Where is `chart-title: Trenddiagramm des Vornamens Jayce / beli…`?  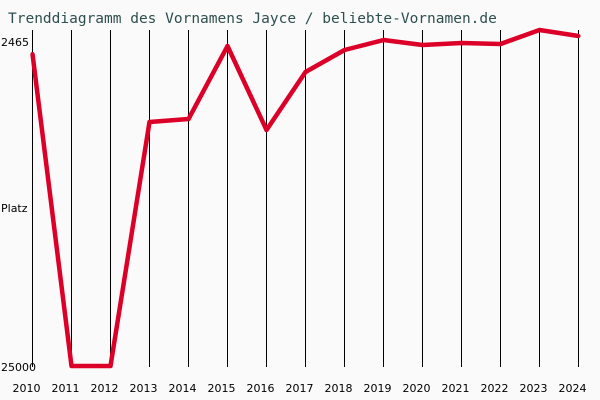 chart-title: Trenddiagramm des Vornamens Jayce / beli… is located at coordinates (252, 19).